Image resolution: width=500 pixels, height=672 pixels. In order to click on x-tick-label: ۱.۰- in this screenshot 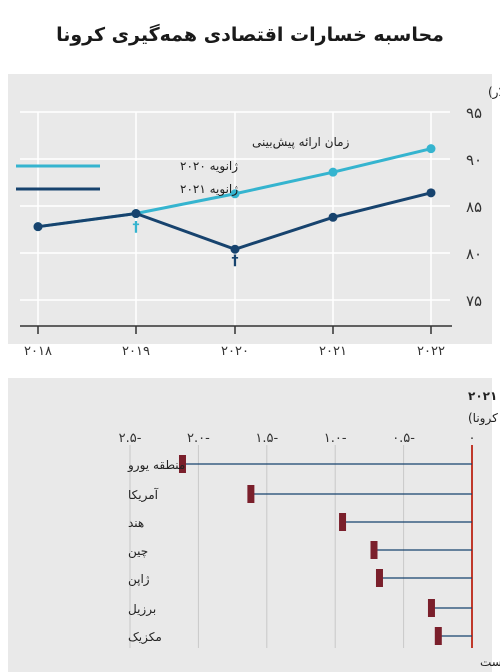, I will do `click(335, 438)`.